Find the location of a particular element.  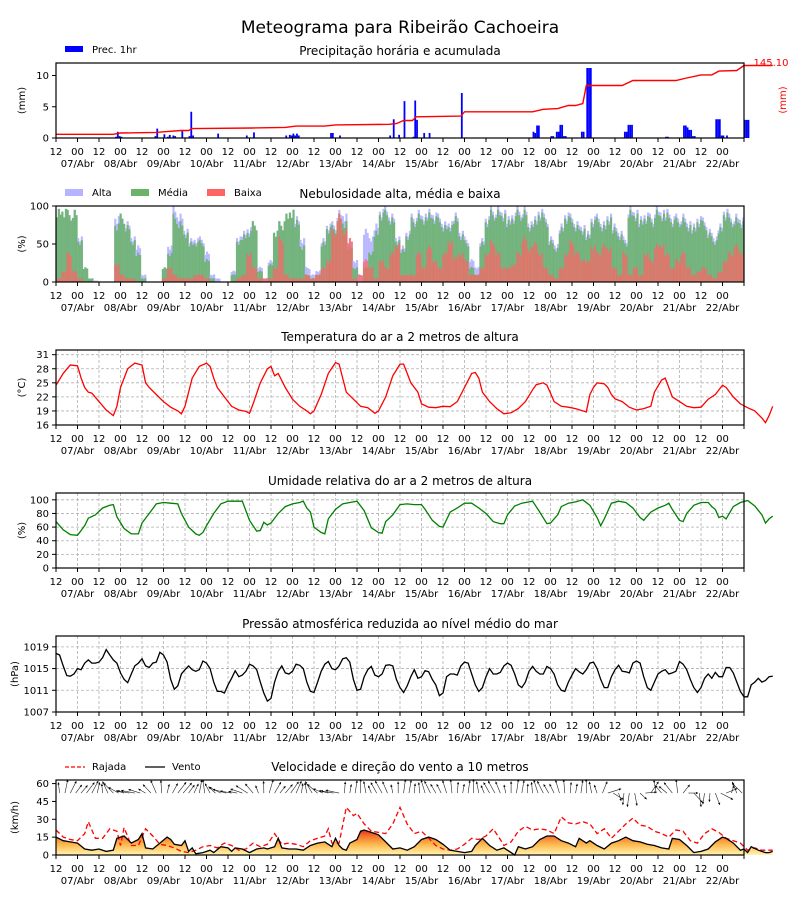

pressure-day-label: 10/Abr is located at coordinates (207, 738).